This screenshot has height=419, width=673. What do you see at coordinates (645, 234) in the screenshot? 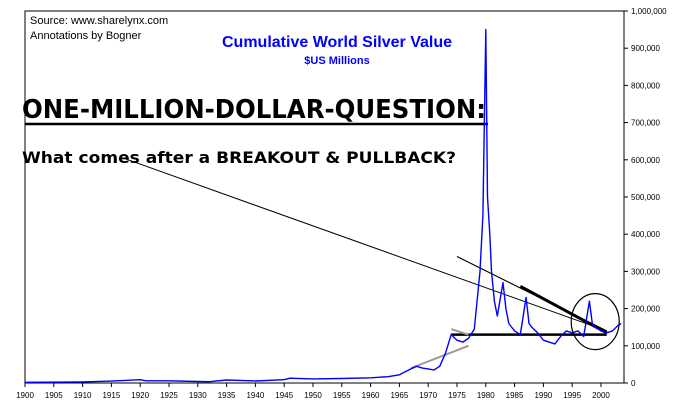
I see `y-tick-label: 400,000` at bounding box center [645, 234].